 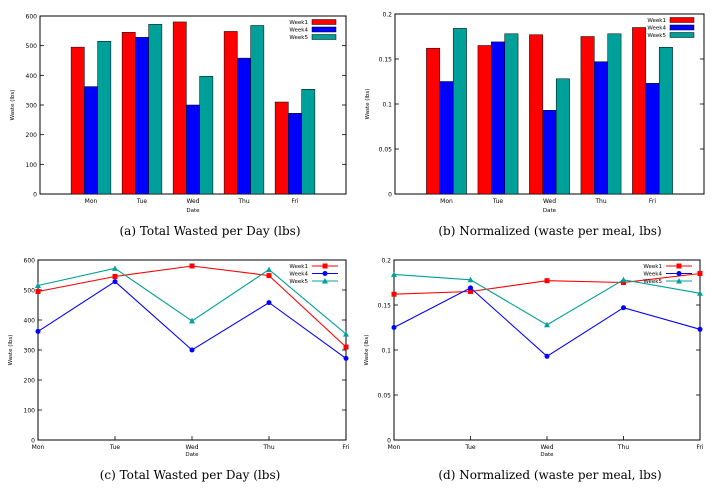 What do you see at coordinates (699, 447) in the screenshot?
I see `chart-d-xtick-label: Fri` at bounding box center [699, 447].